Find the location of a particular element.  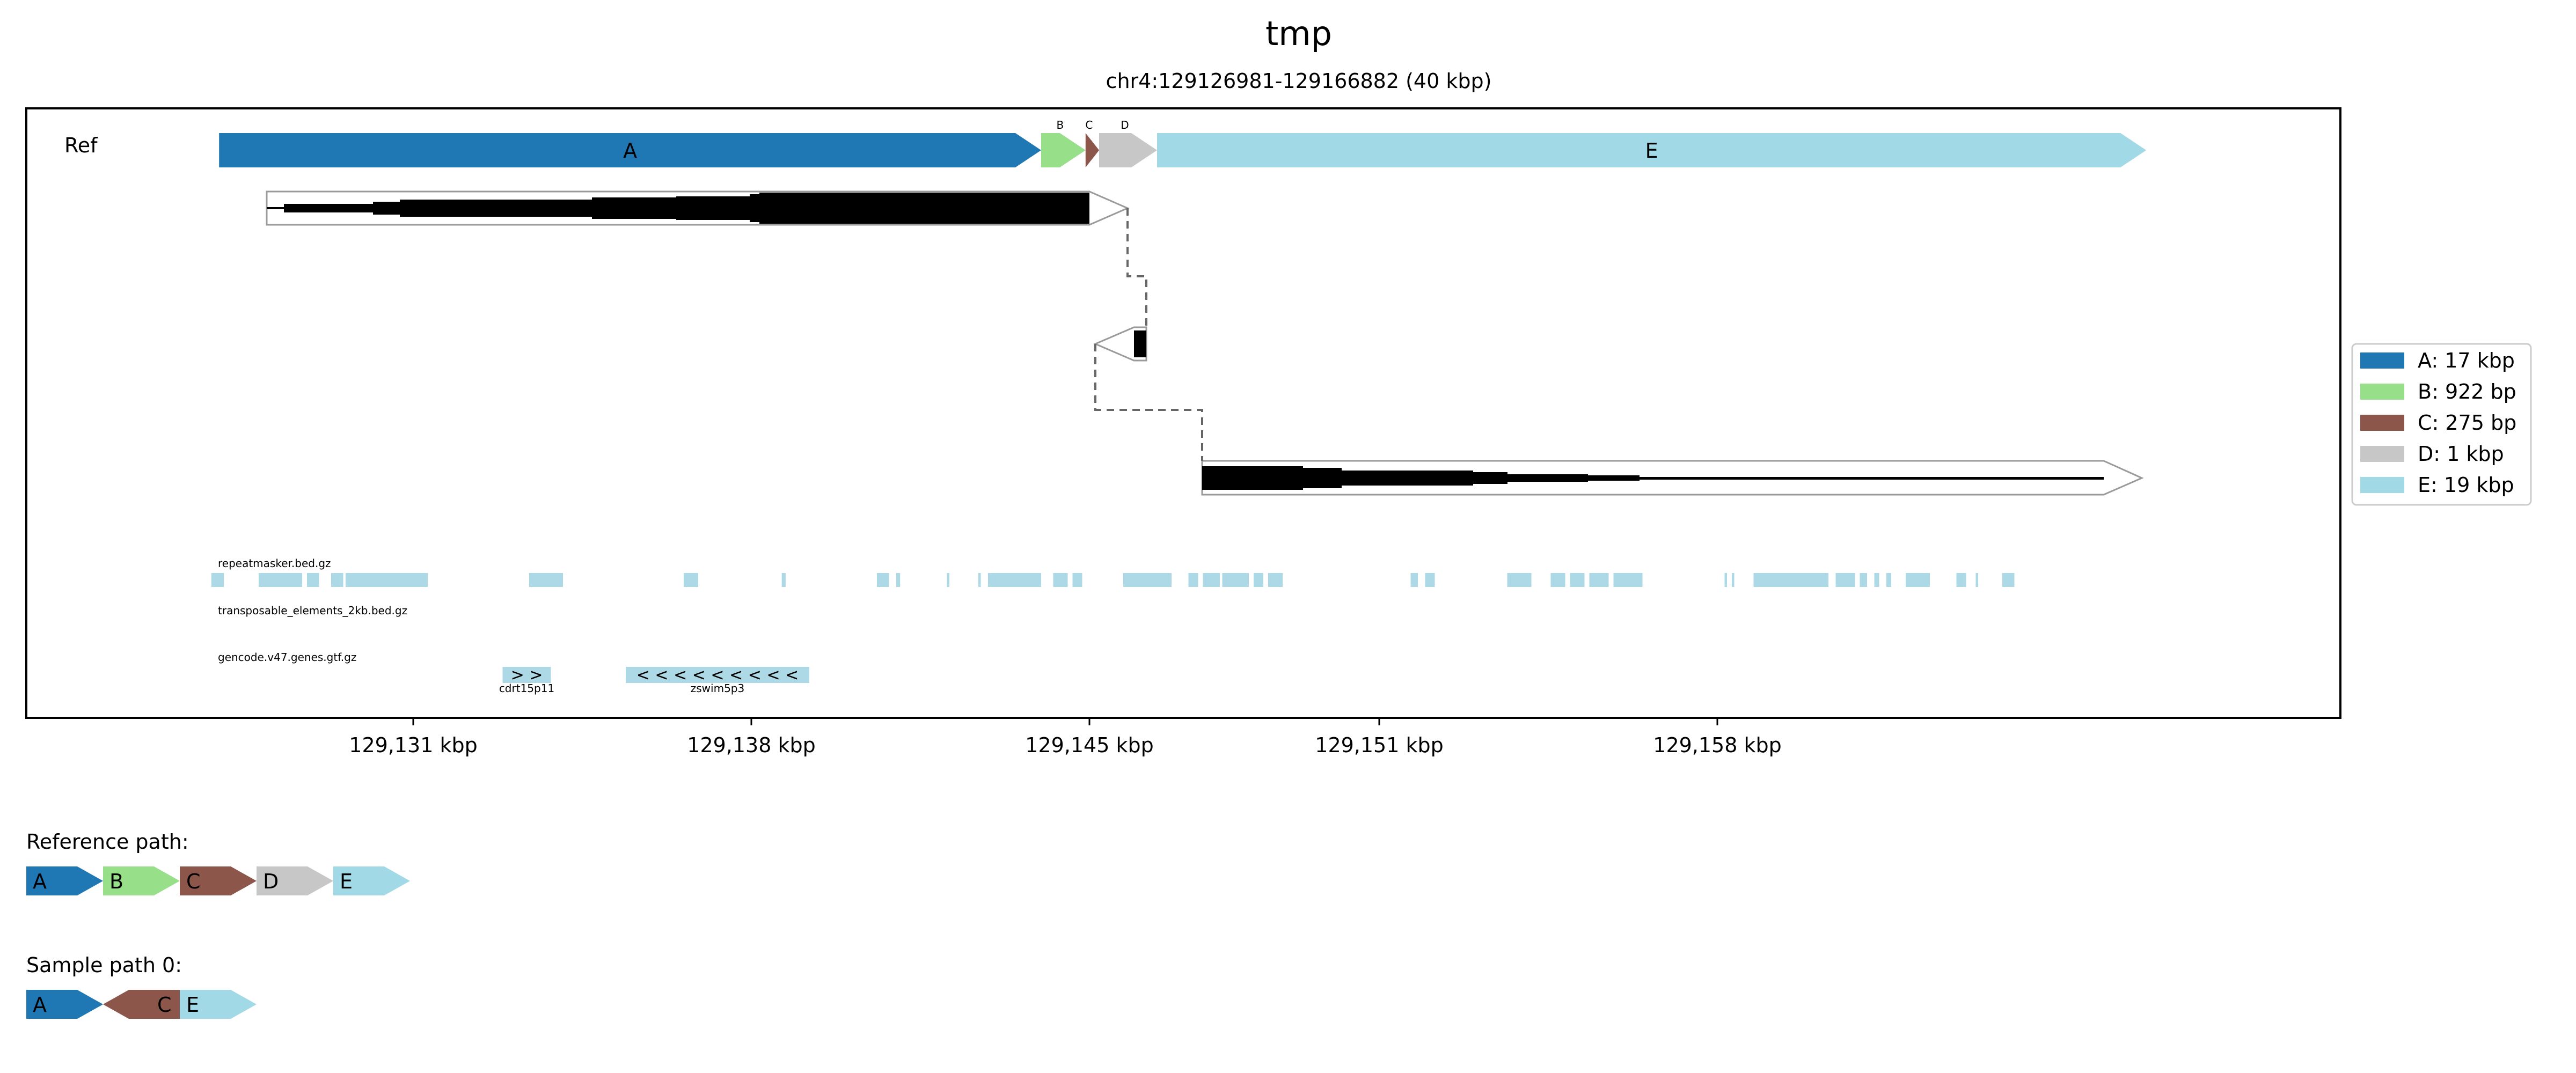

ref-segment-E is located at coordinates (1652, 150).